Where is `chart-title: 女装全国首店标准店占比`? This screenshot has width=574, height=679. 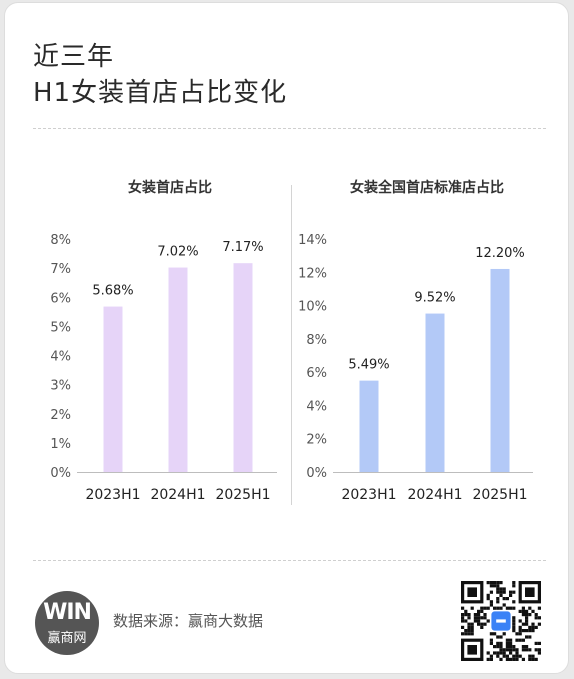 chart-title: 女装全国首店标准店占比 is located at coordinates (427, 187).